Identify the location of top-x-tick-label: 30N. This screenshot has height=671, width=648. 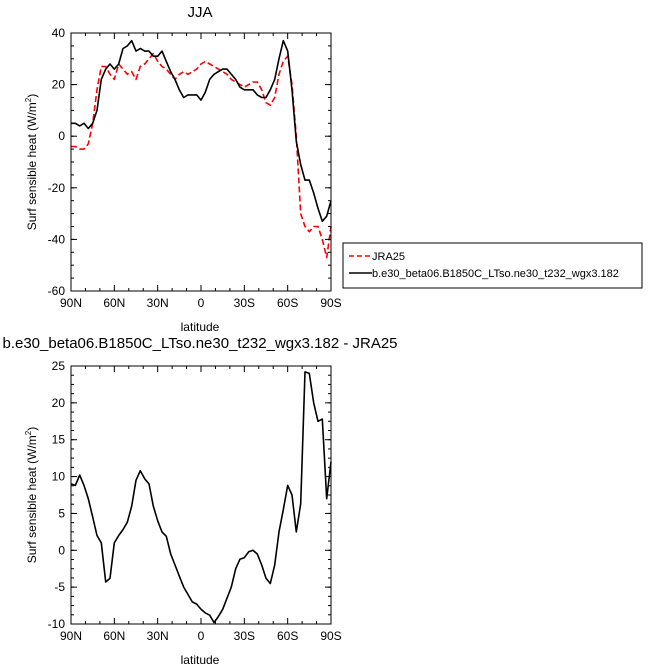
(158, 303).